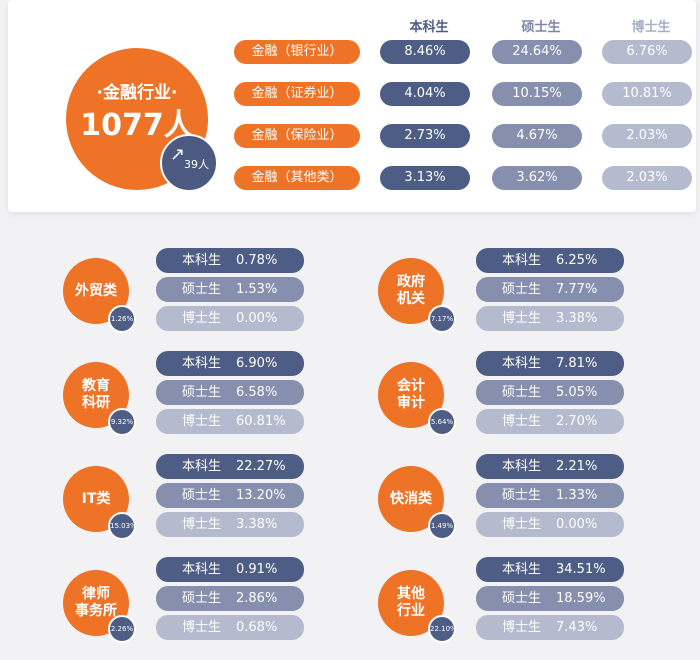 The image size is (700, 660). I want to click on finance-row-label: 金融（银行业）, so click(297, 52).